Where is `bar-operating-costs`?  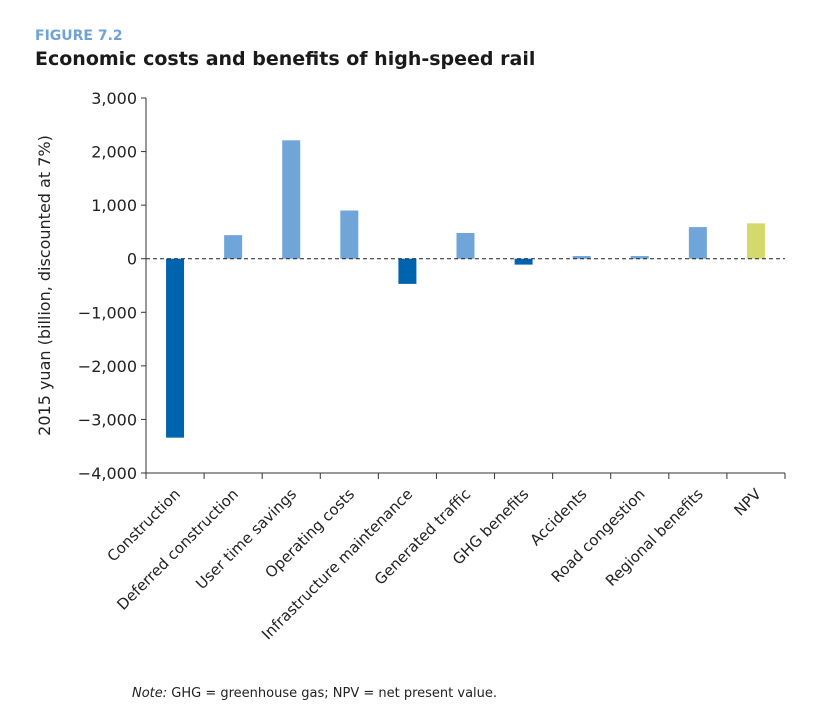
bar-operating-costs is located at coordinates (349, 234).